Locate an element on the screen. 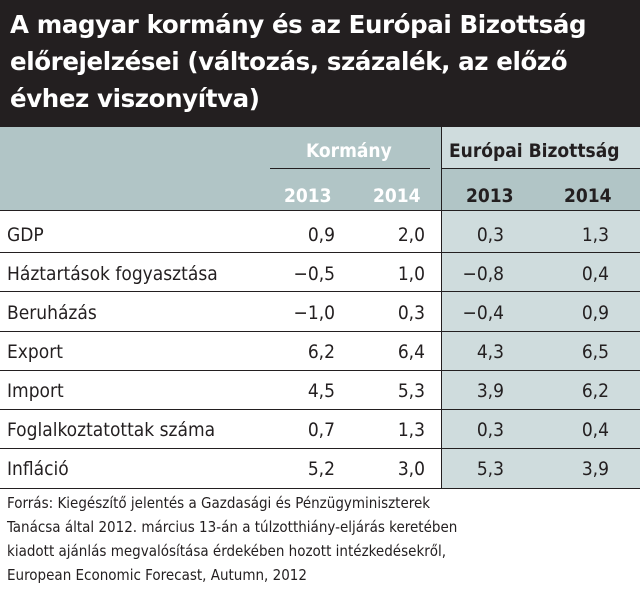 Image resolution: width=640 pixels, height=609 pixels. row-label: GDP is located at coordinates (25, 235).